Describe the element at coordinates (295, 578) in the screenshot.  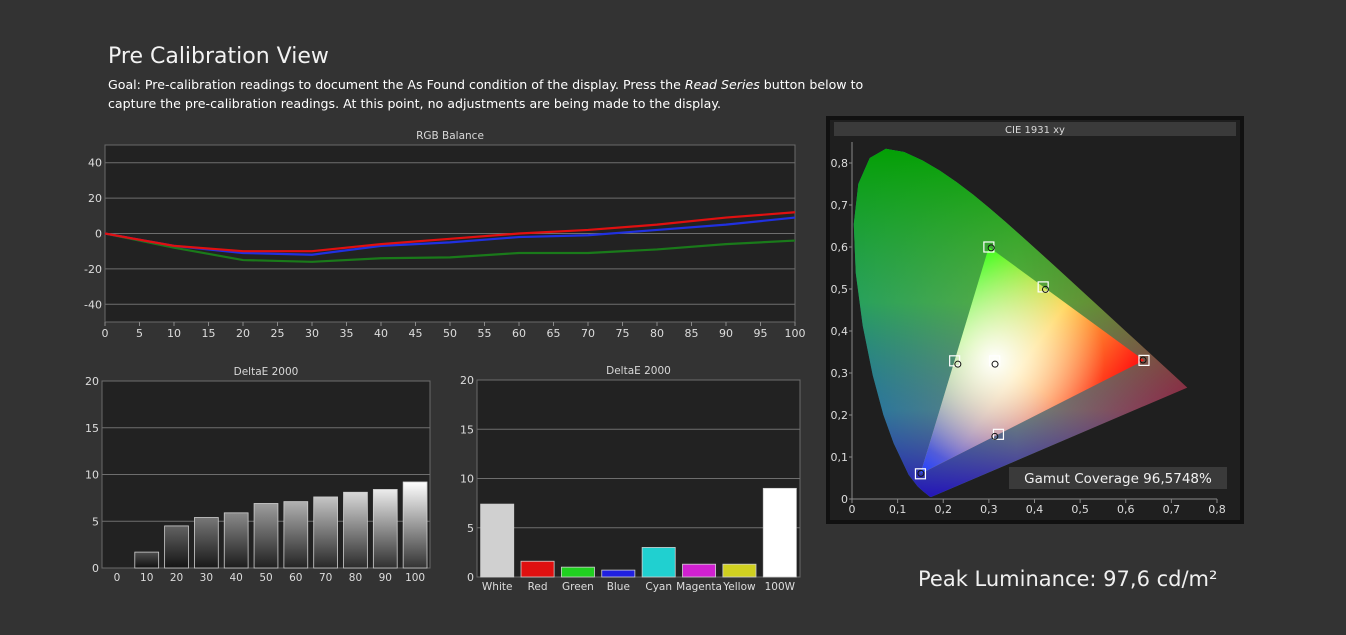
I see `x-tick-label: 60` at that location.